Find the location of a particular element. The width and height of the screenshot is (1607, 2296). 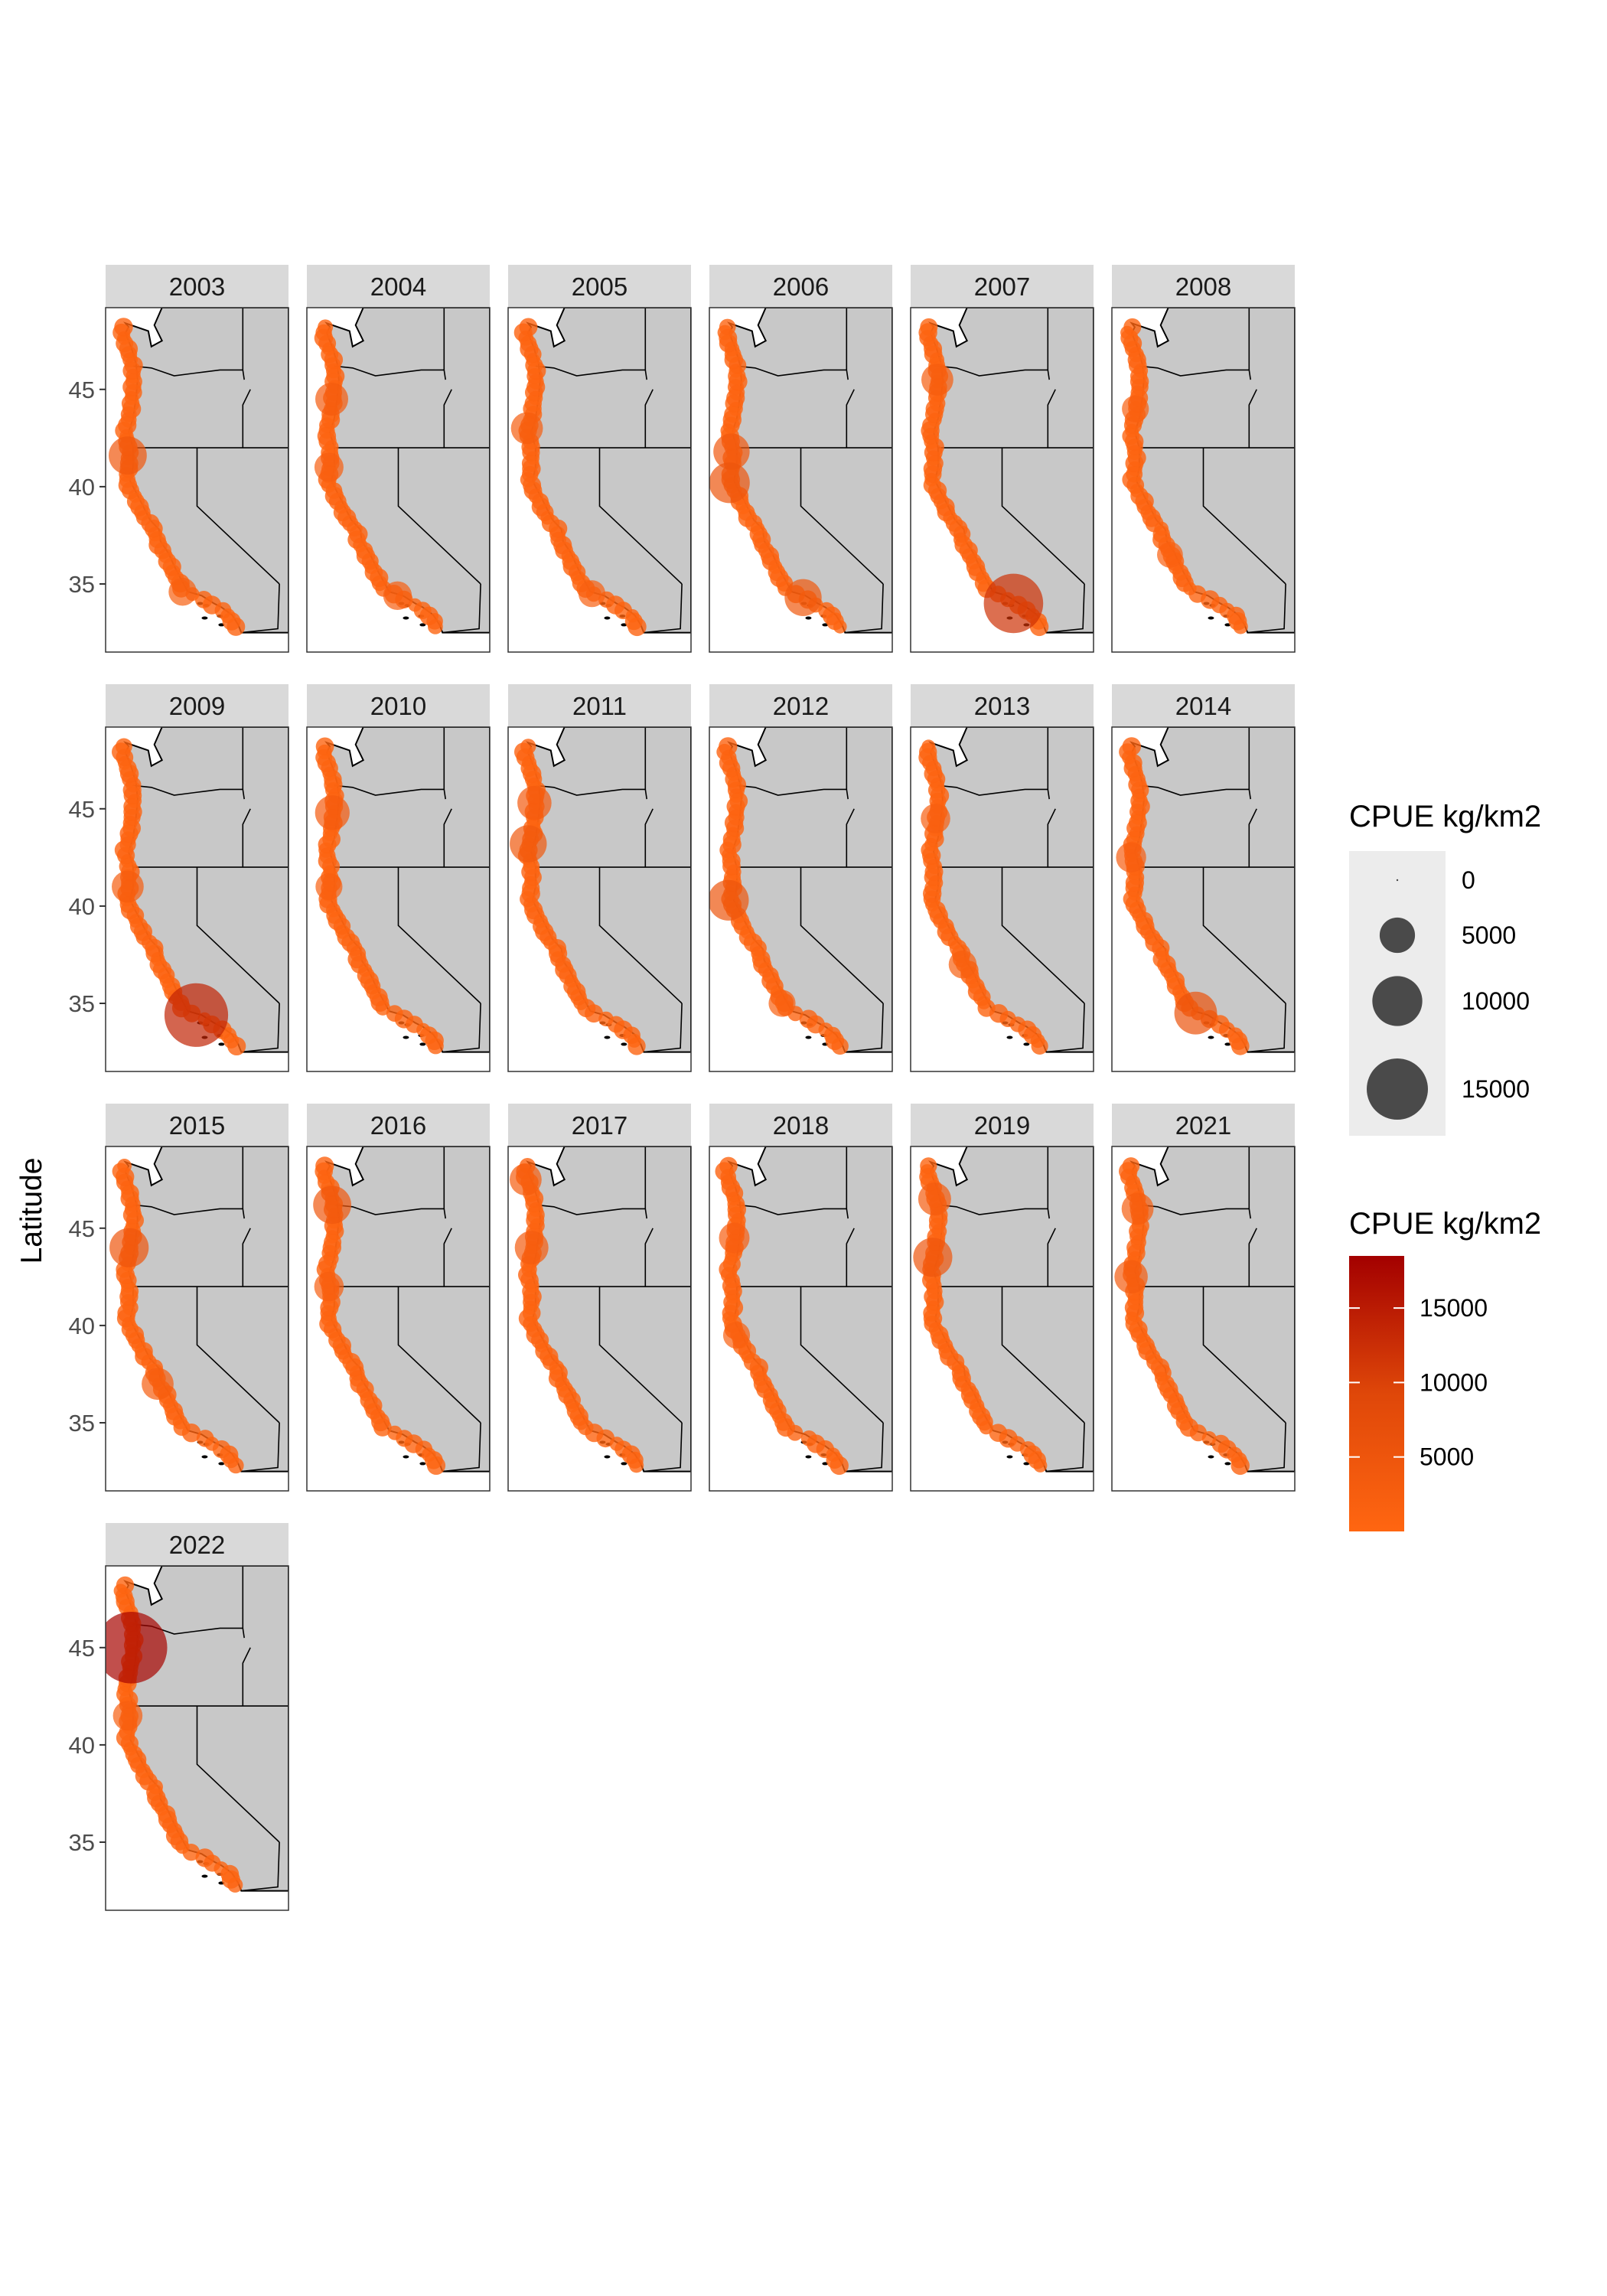

strip-label: 2016 is located at coordinates (398, 1125).